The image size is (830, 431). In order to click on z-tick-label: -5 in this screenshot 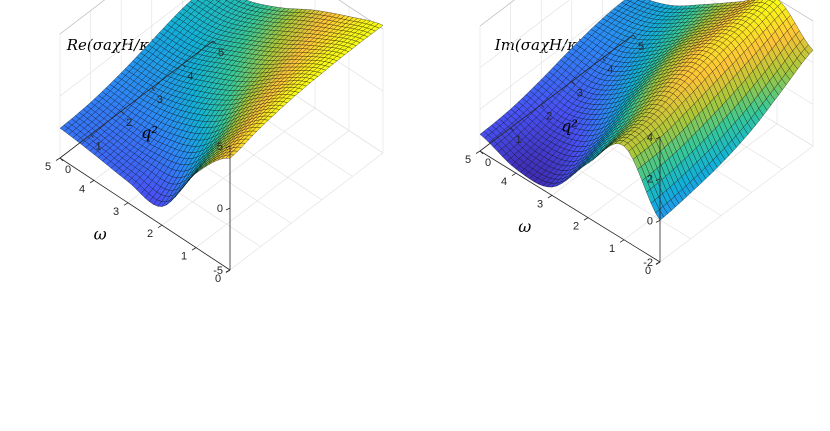, I will do `click(218, 271)`.